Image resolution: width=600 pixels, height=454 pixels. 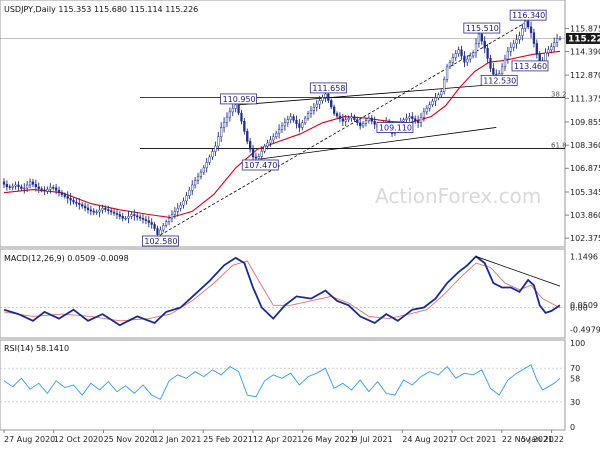 I want to click on macd-title: MACD(12,26,9) 0.0509 -0.0098, so click(x=66, y=258).